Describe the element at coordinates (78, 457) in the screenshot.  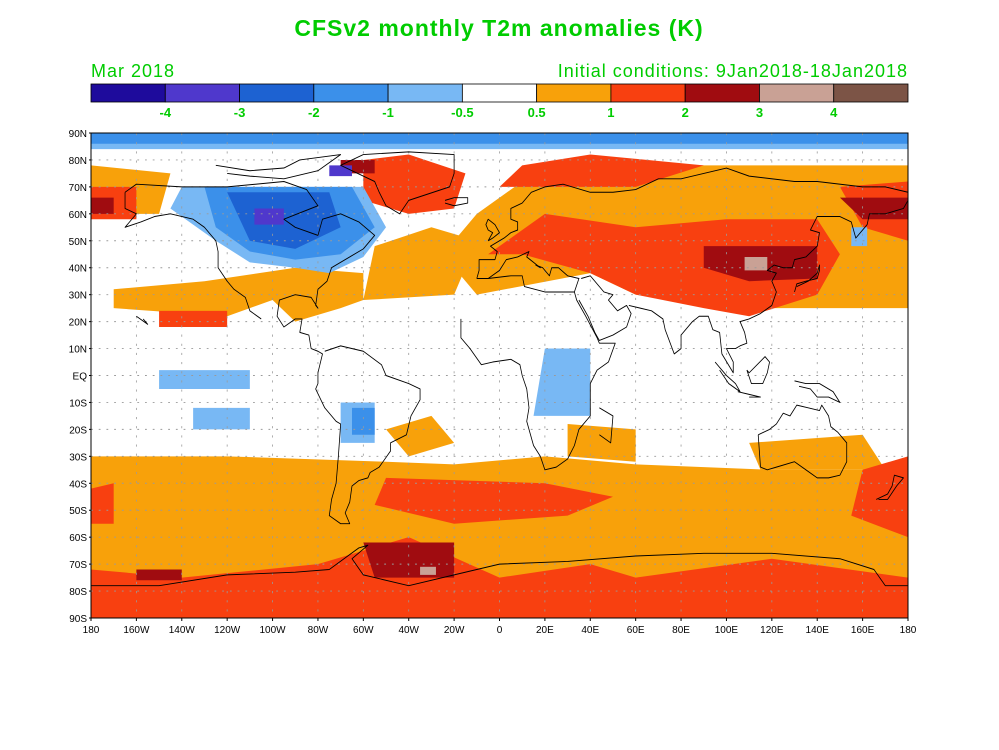
I see `latitude-label: 30S` at that location.